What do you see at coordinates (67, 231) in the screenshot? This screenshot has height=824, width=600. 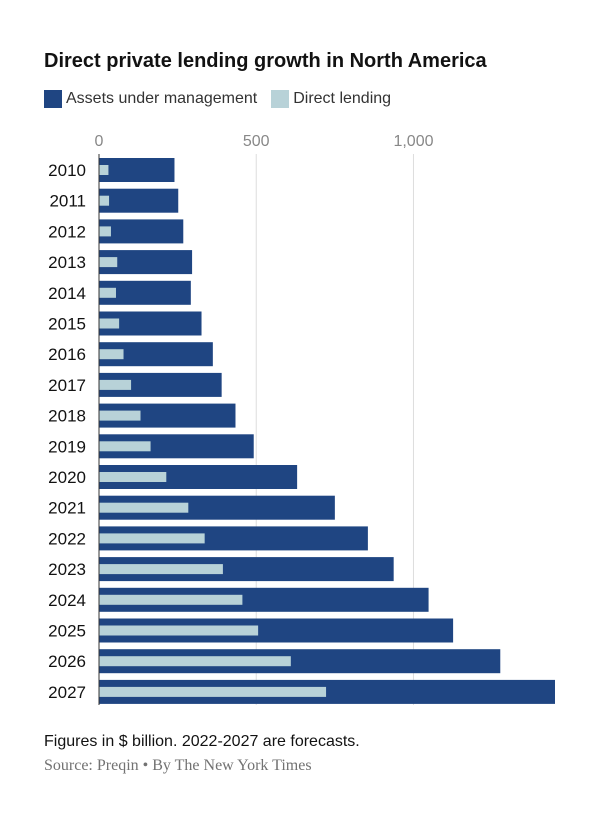 I see `category-label-2012: 2012` at bounding box center [67, 231].